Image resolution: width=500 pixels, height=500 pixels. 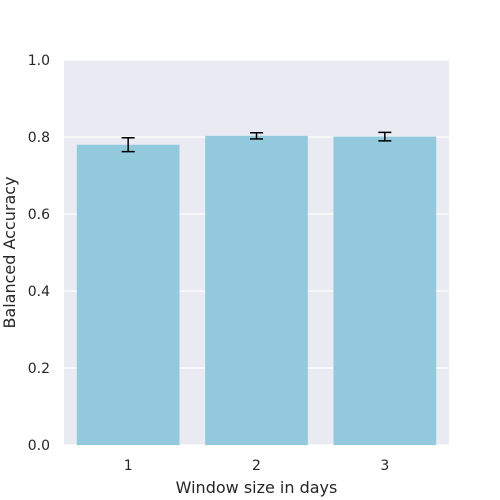 What do you see at coordinates (256, 142) in the screenshot?
I see `error-bars` at bounding box center [256, 142].